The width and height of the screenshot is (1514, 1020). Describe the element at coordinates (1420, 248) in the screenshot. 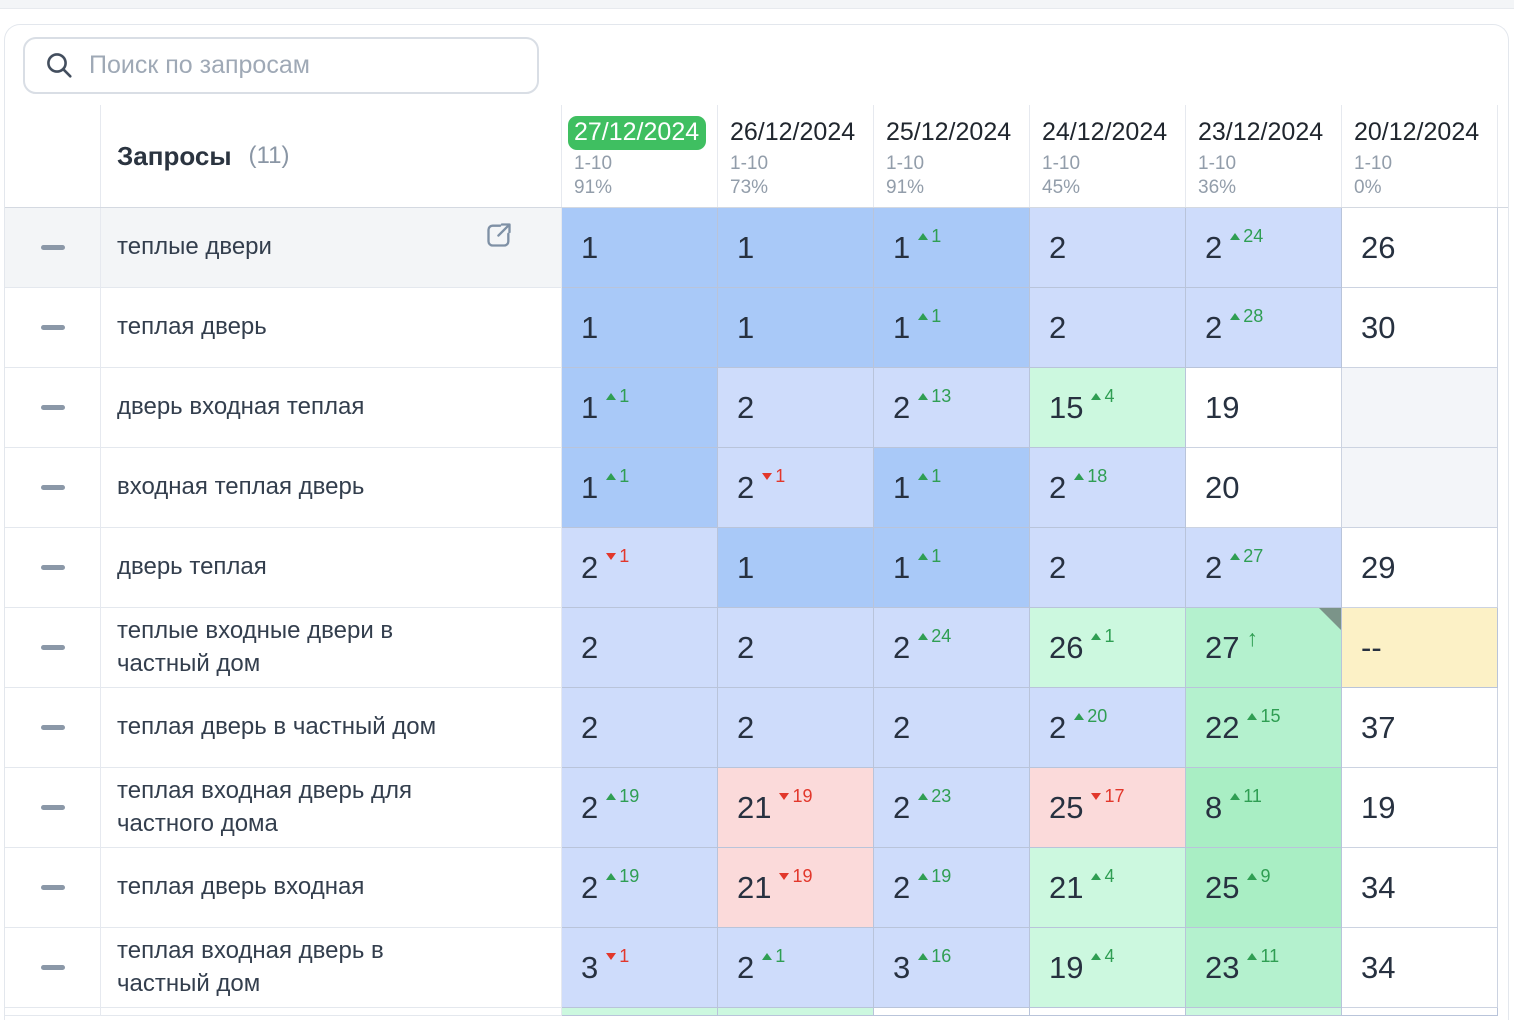

I see `position-cell: 26` at that location.